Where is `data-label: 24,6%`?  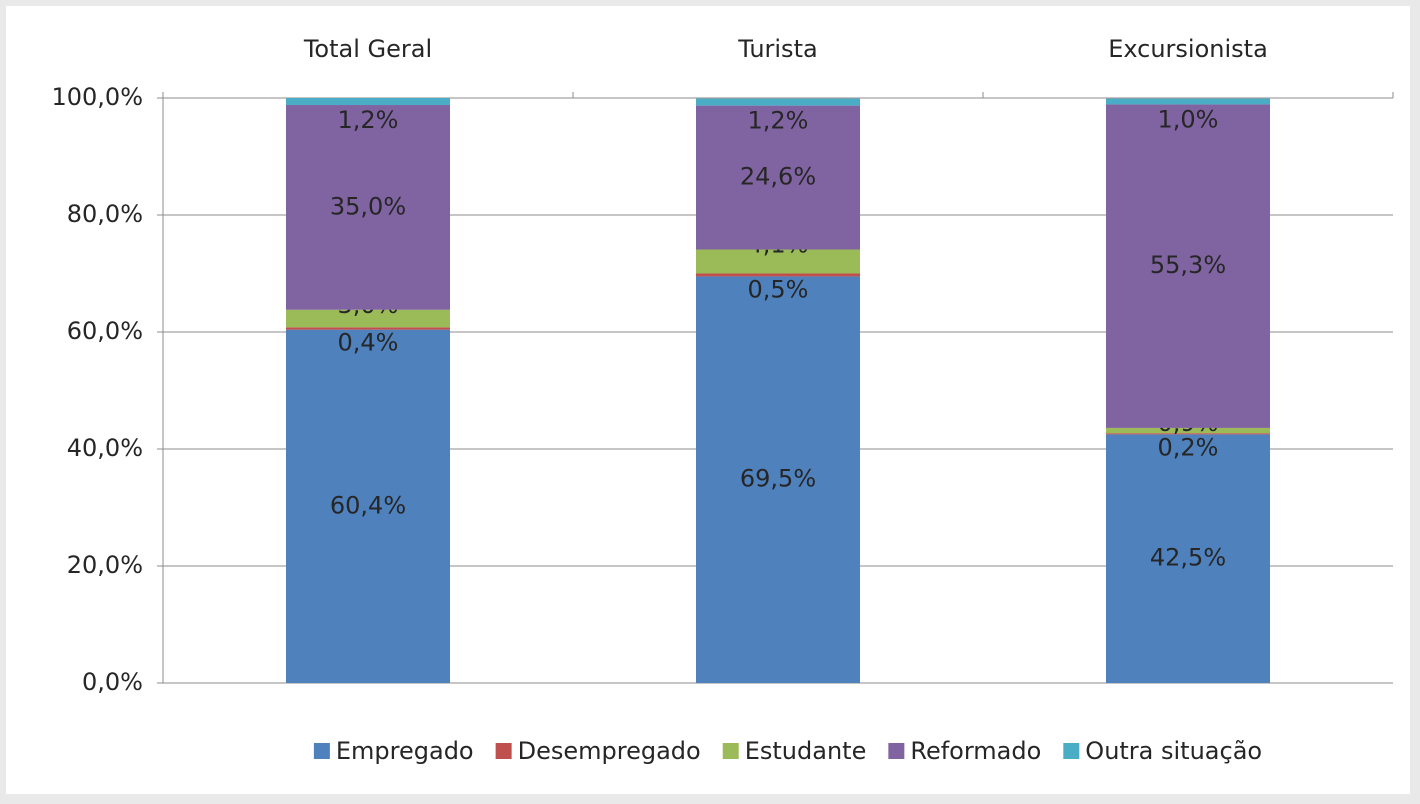 data-label: 24,6% is located at coordinates (778, 177).